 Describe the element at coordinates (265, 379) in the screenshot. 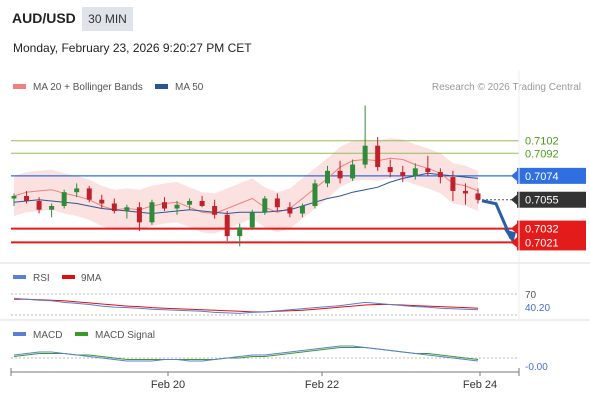

I see `x-axis-ticks: Feb 20 Feb 22 Feb 24` at that location.